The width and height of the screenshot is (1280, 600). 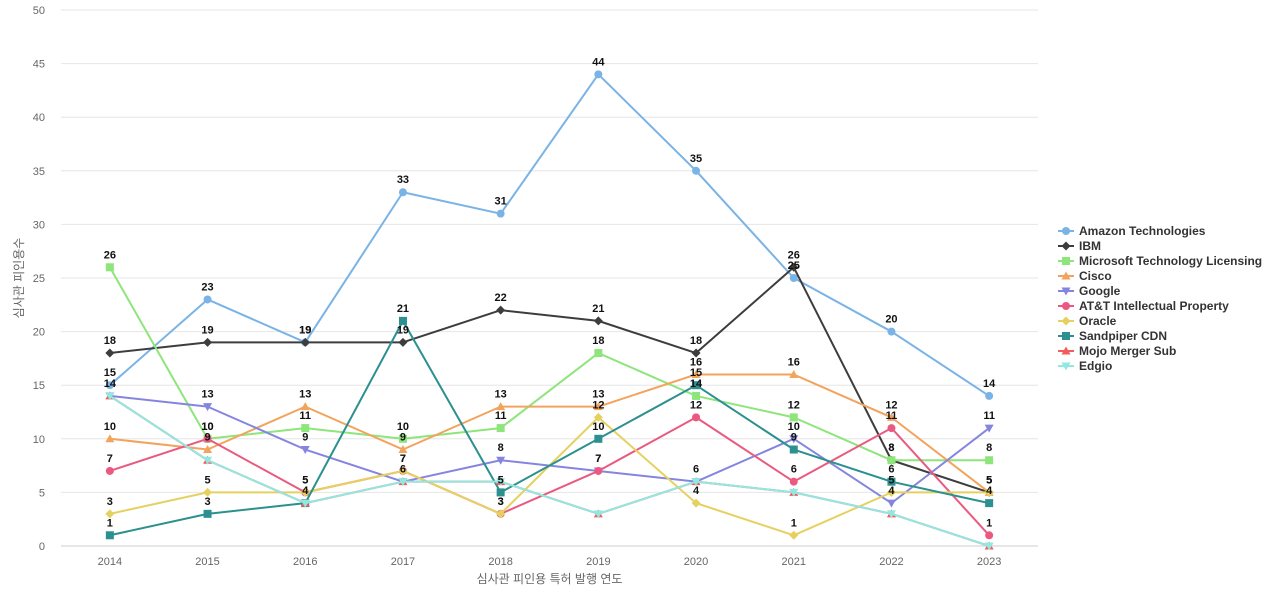 I want to click on y-tick-label: 5, so click(x=42, y=493).